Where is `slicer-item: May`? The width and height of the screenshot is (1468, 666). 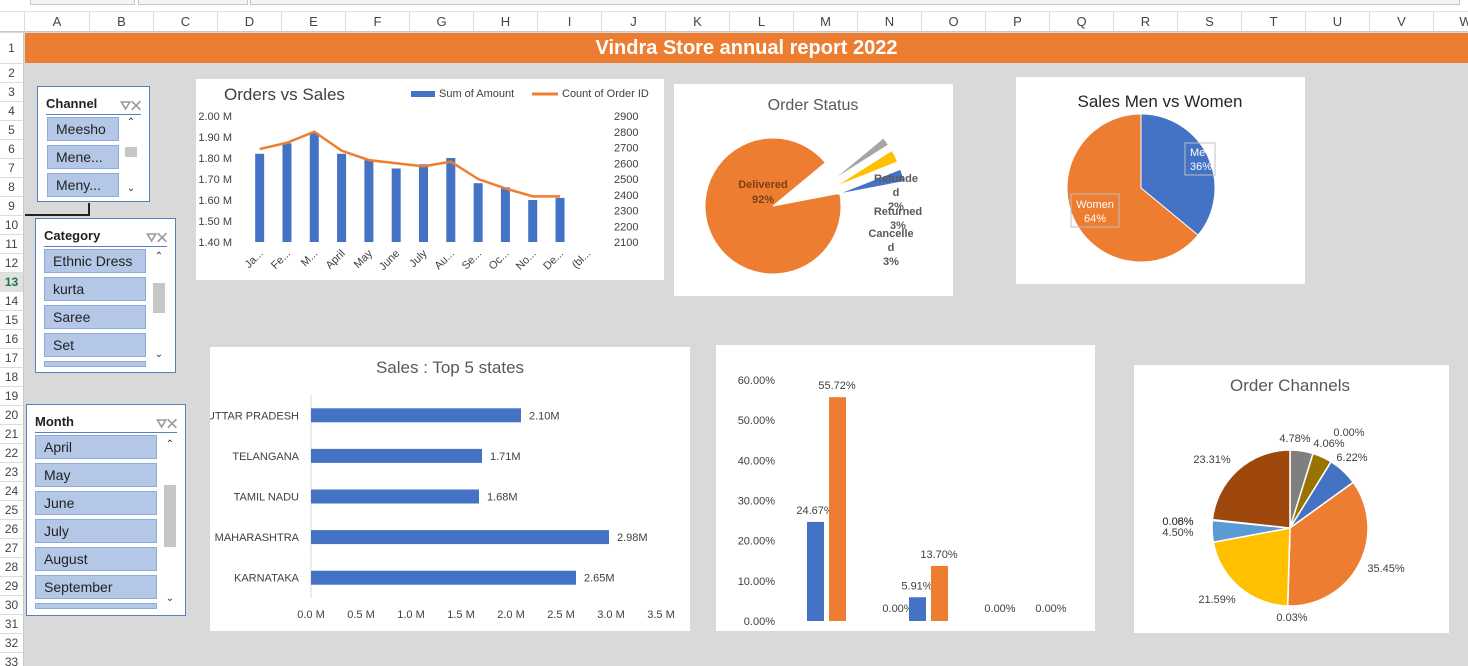 slicer-item: May is located at coordinates (96, 475).